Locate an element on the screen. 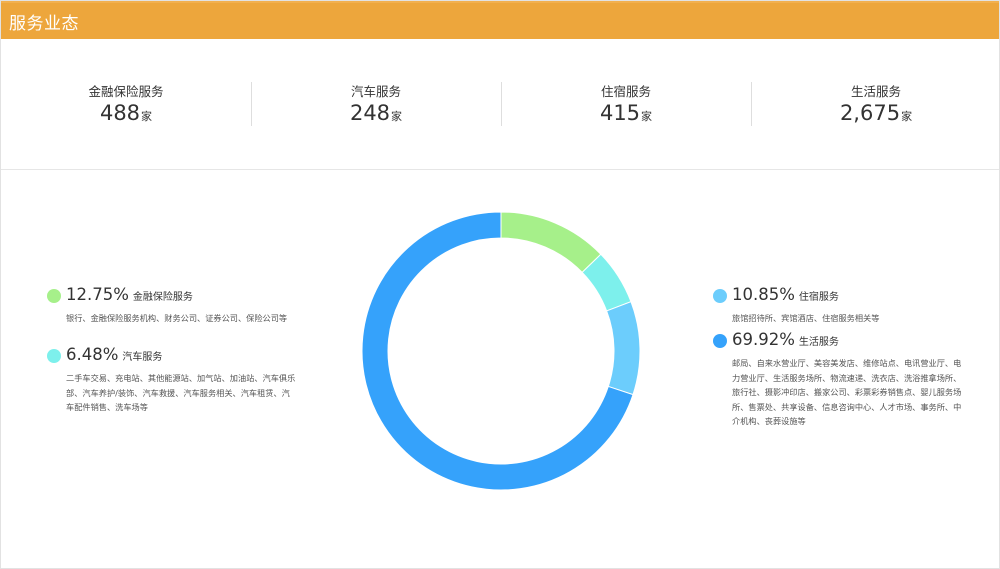 The image size is (1000, 569). stat-lodging: 住宿服务 415家 is located at coordinates (626, 104).